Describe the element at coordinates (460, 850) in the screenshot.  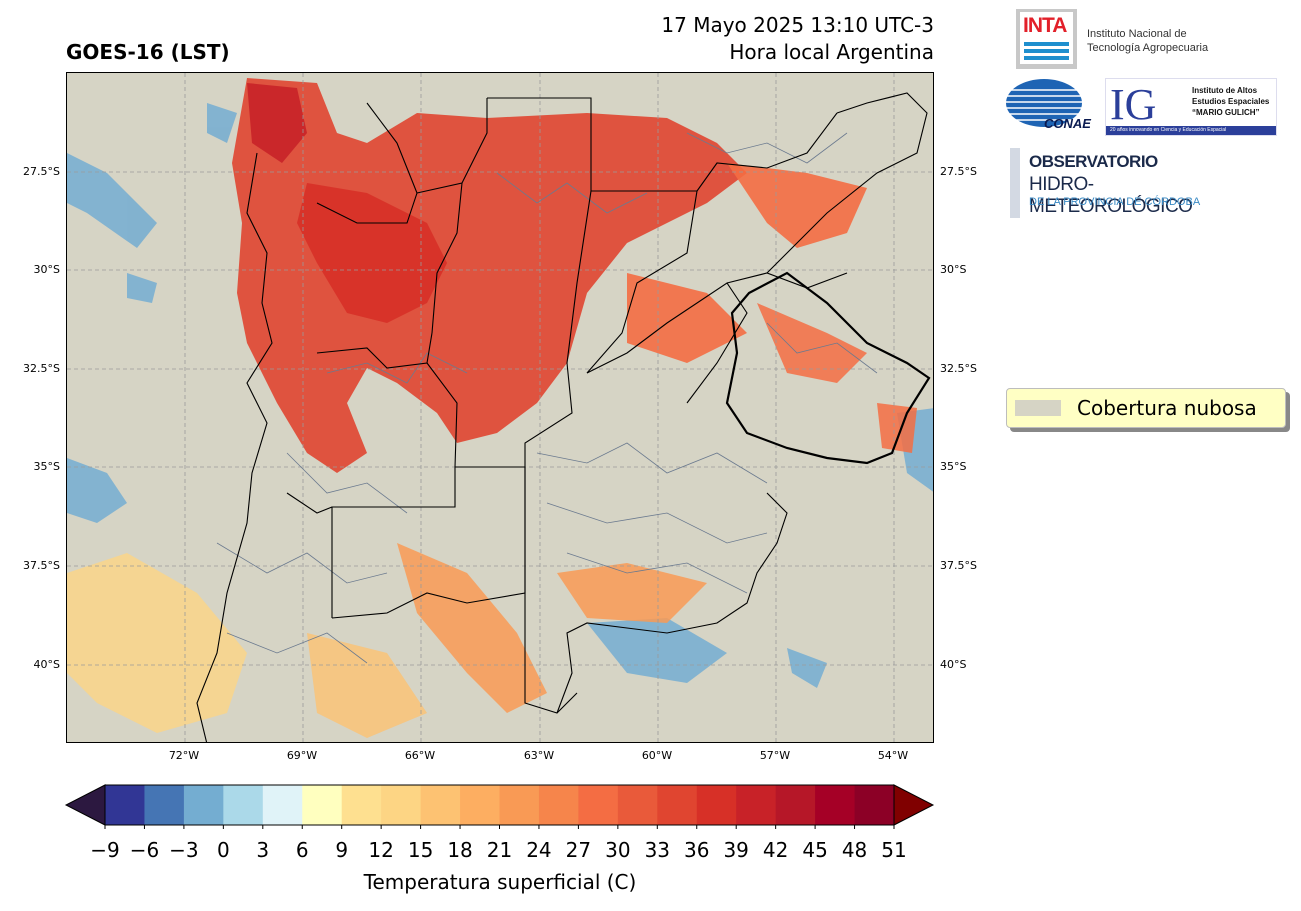
I see `colorbar-tick-label: 18` at that location.